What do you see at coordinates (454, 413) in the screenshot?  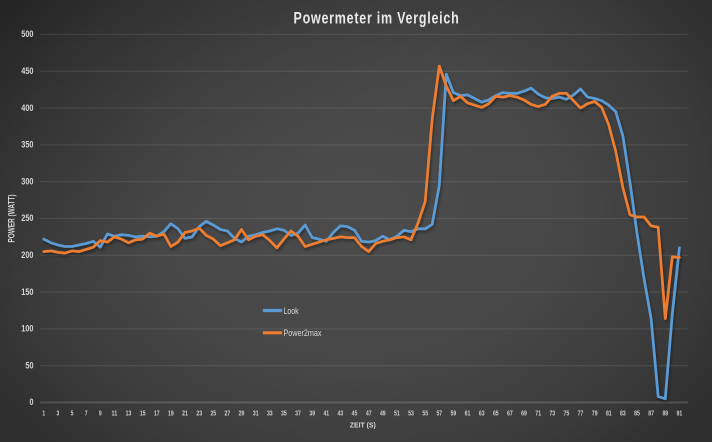 I see `svg-text: 59` at bounding box center [454, 413].